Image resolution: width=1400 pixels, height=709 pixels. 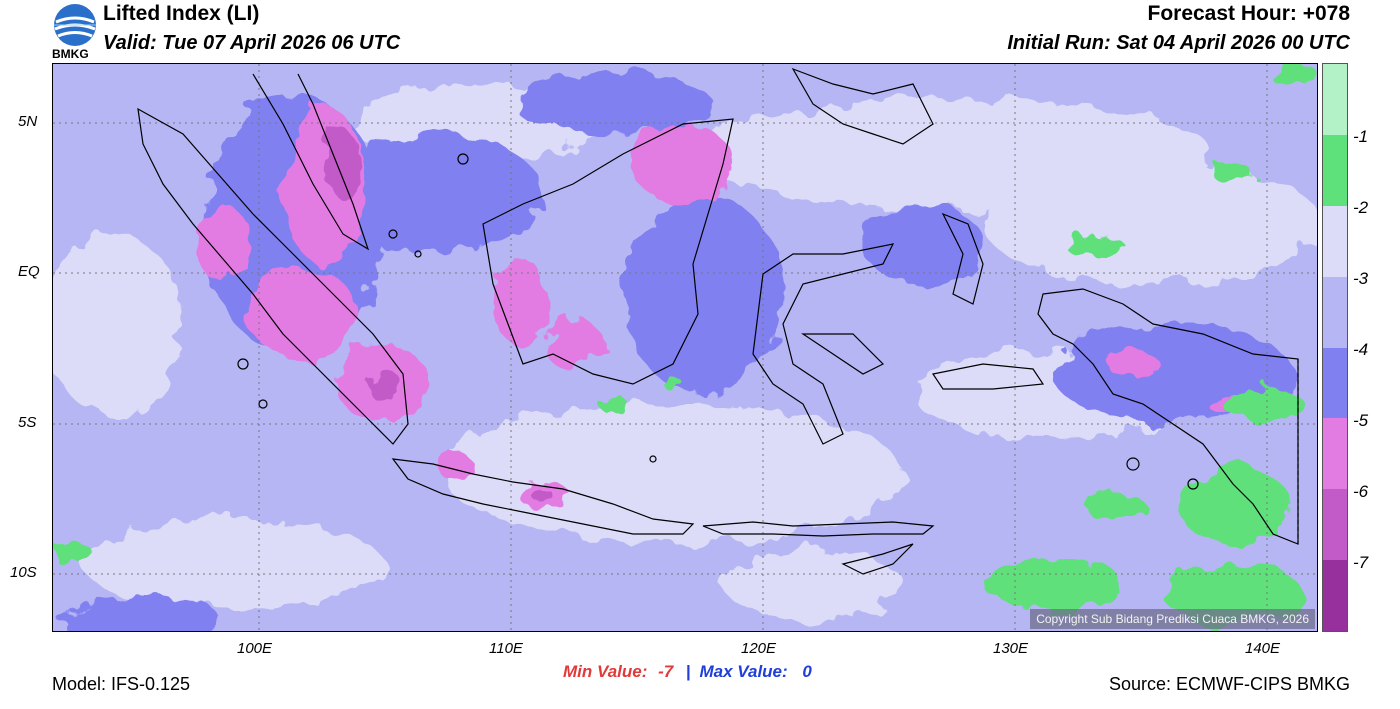 What do you see at coordinates (23, 572) in the screenshot?
I see `lat-tick-10s: 10S` at bounding box center [23, 572].